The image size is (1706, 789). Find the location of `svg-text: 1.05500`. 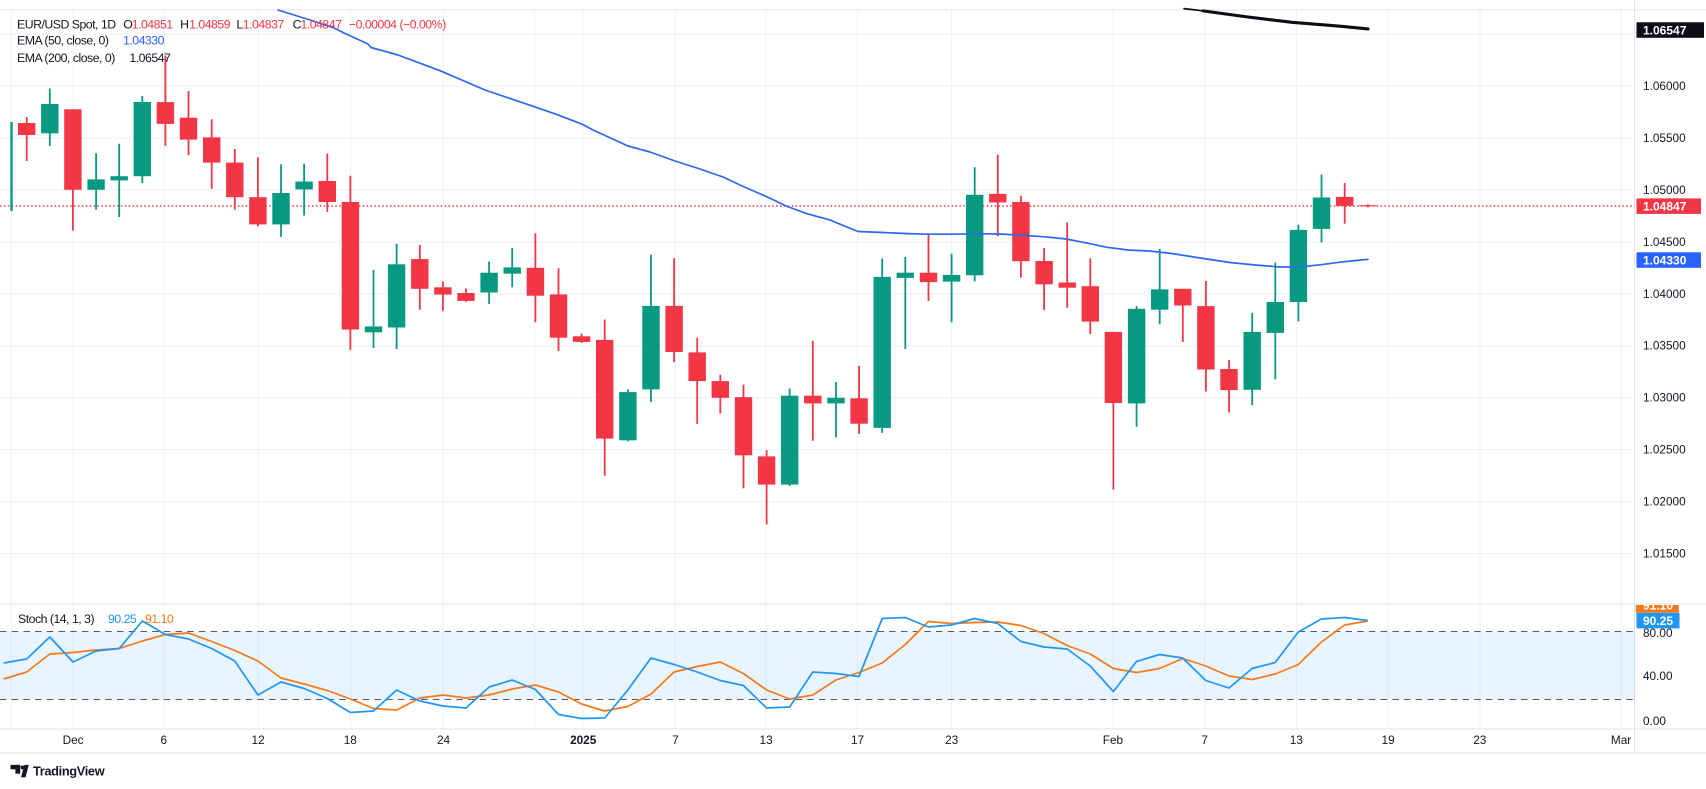

svg-text: 1.05500 is located at coordinates (1664, 138).